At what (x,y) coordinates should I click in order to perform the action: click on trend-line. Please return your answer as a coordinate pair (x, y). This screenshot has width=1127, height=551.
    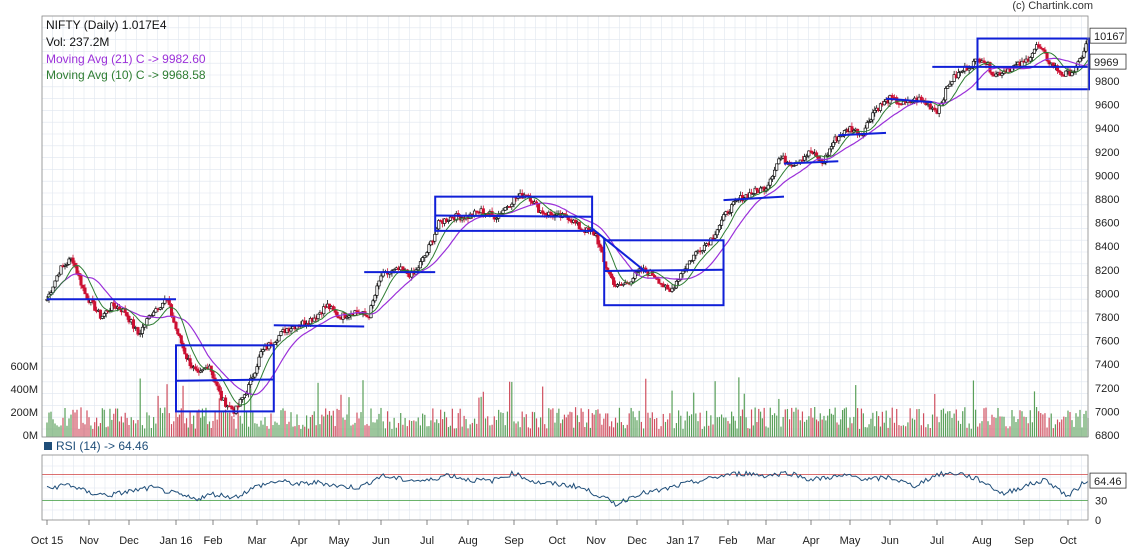
    Looking at the image, I should click on (909, 100).